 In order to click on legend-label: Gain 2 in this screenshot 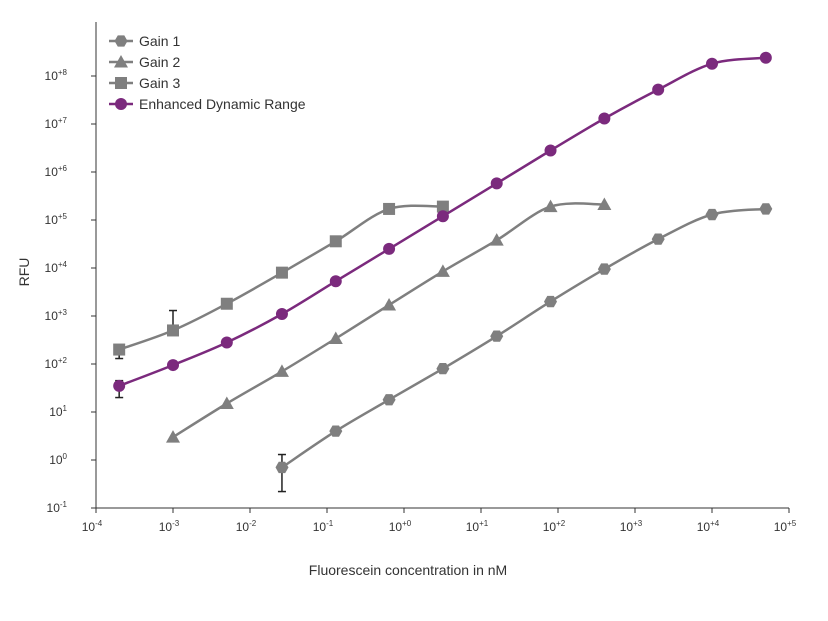, I will do `click(159, 62)`.